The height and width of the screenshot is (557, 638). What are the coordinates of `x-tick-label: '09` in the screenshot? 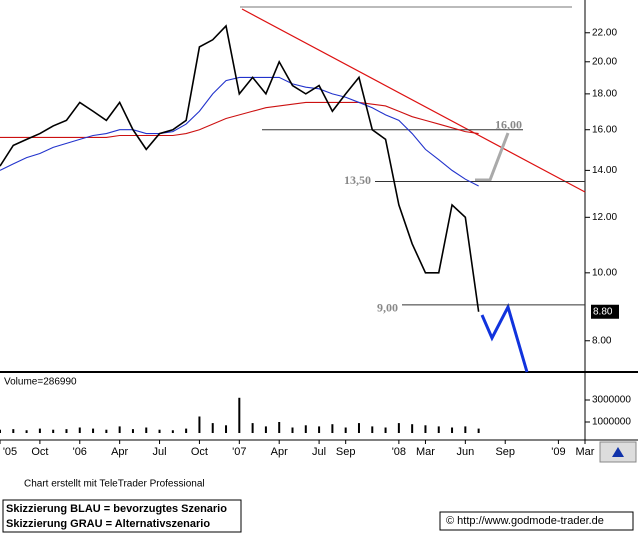 It's located at (558, 452).